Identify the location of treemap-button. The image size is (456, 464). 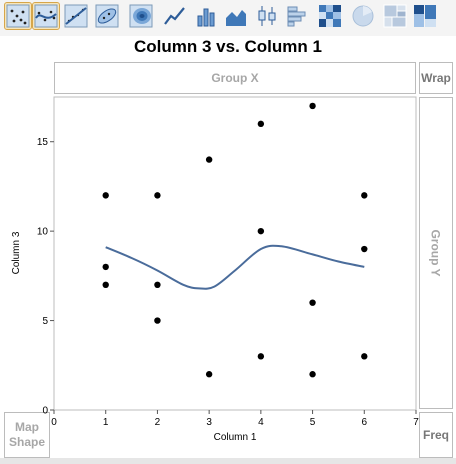
(395, 16).